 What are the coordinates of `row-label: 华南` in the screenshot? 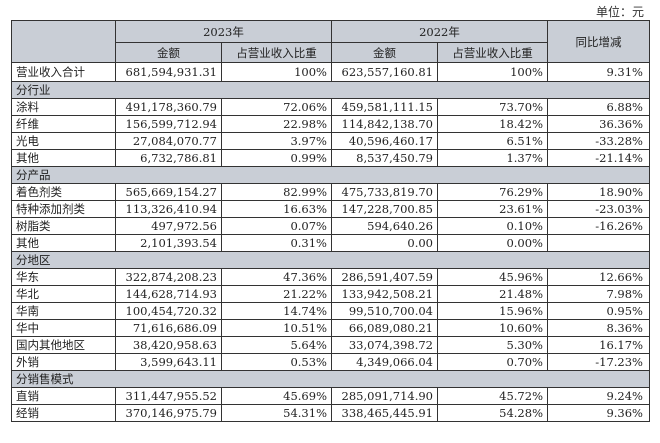 It's located at (63, 311).